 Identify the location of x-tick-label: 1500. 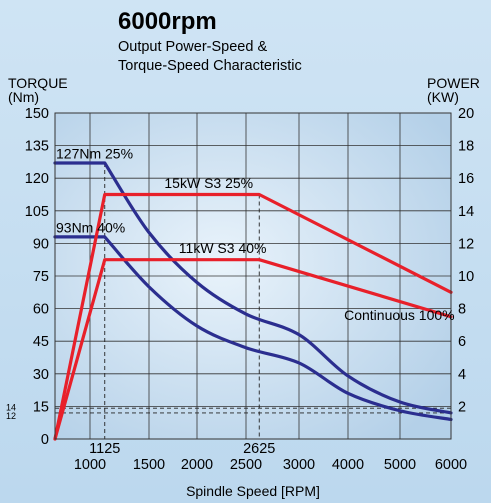
(149, 465).